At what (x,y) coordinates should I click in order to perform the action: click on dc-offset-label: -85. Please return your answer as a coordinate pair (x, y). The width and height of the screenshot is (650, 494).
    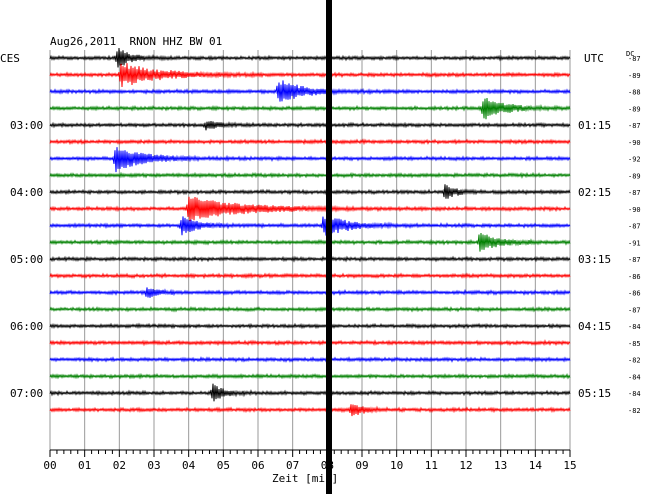
    Looking at the image, I should click on (634, 344).